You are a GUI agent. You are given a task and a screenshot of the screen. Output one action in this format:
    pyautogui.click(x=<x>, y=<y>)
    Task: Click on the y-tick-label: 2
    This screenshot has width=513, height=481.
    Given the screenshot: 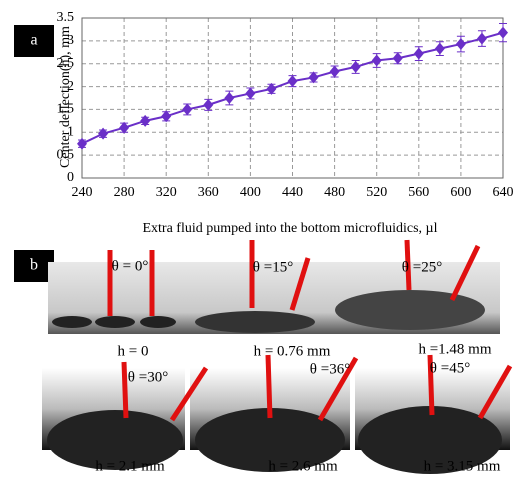 What is the action you would take?
    pyautogui.click(x=70, y=86)
    